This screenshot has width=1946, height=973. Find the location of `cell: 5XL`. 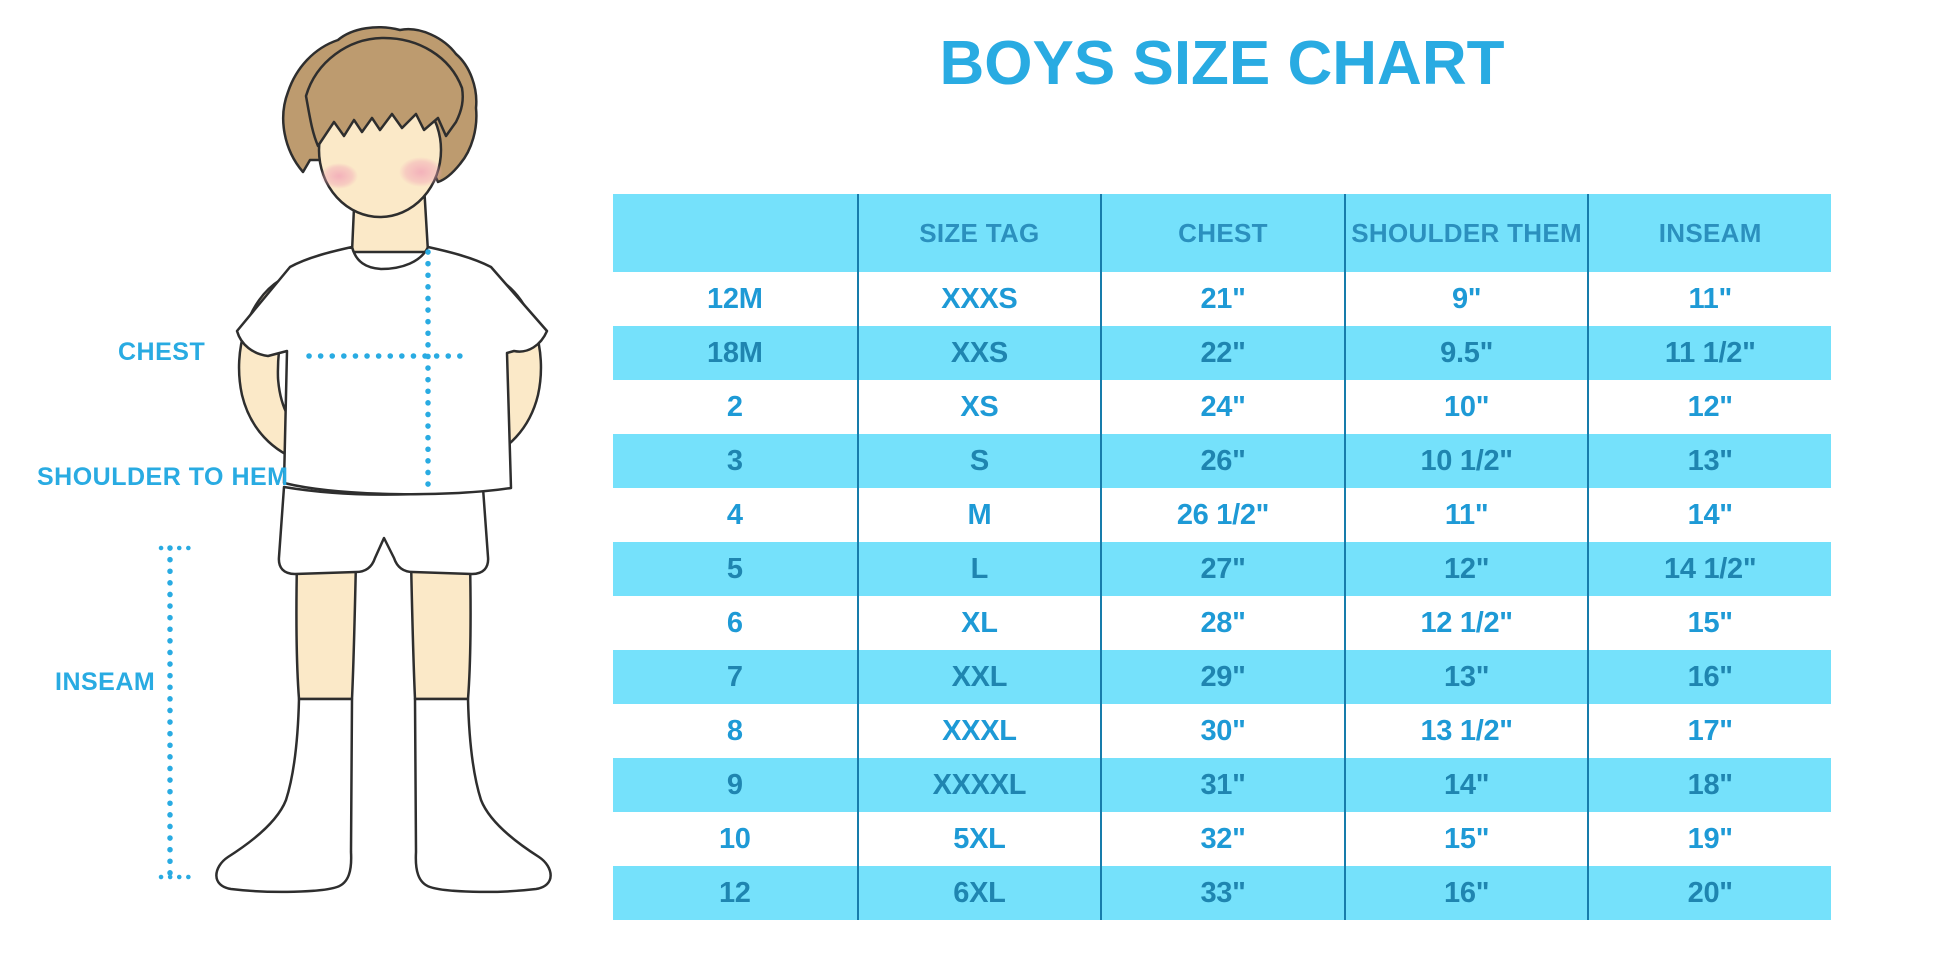

cell: 5XL is located at coordinates (978, 839).